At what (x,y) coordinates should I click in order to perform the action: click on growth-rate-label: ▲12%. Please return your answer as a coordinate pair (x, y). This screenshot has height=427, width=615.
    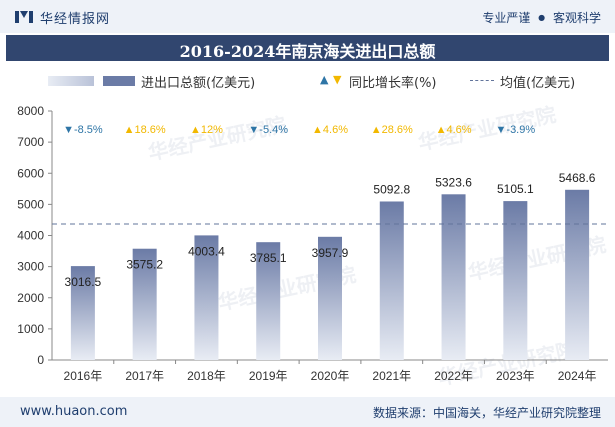
    Looking at the image, I should click on (206, 130).